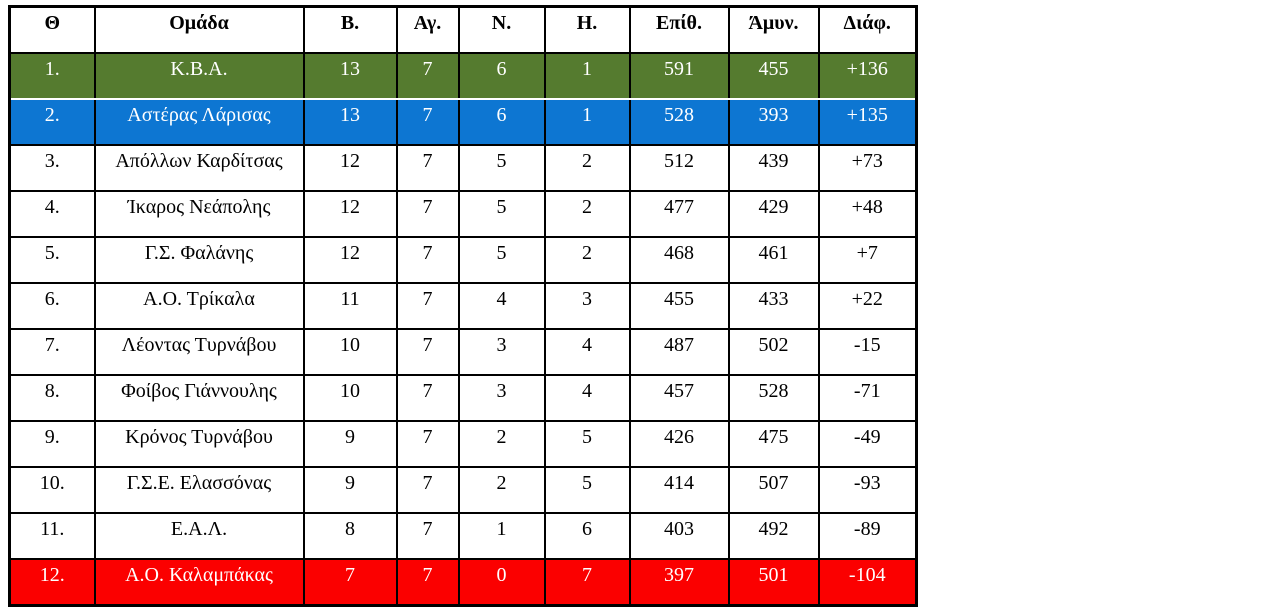 The height and width of the screenshot is (607, 1280). Describe the element at coordinates (679, 444) in the screenshot. I see `cell-points-for: 426` at that location.